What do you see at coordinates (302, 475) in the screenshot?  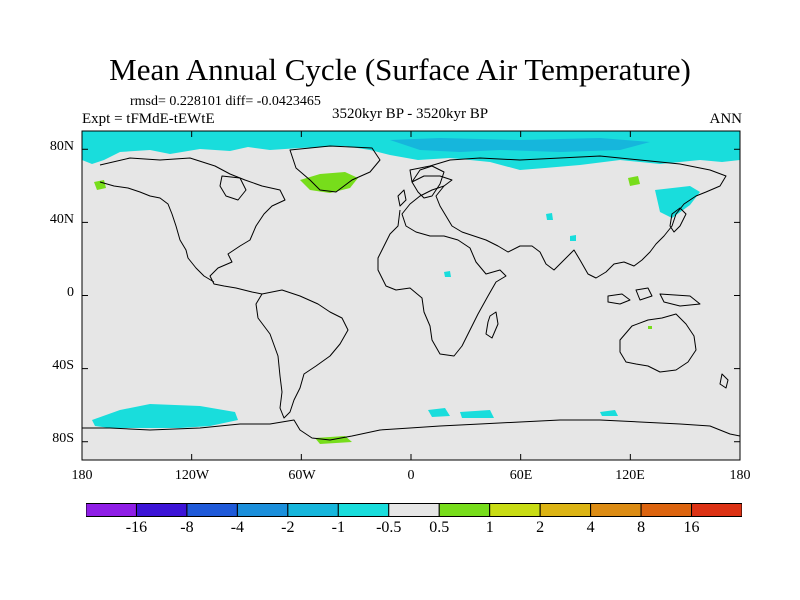 I see `x-axis-label: 60W` at bounding box center [302, 475].